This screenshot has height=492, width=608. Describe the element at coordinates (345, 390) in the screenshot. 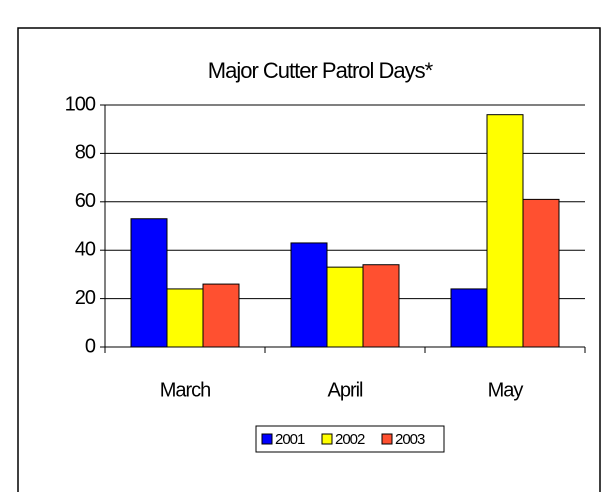

I see `x-tick-label: April` at that location.